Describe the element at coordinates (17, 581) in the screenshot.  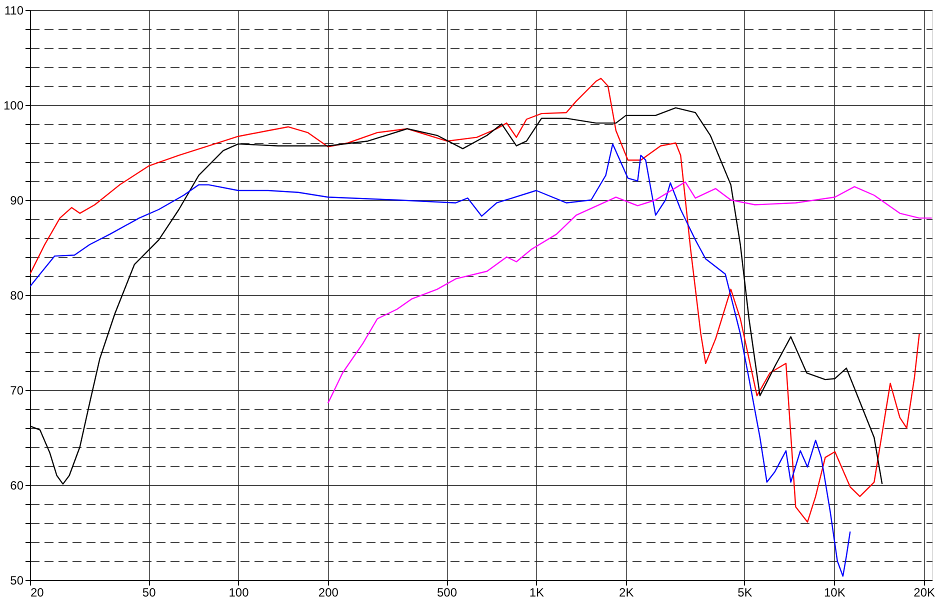
I see `y-tick-label: 50` at that location.